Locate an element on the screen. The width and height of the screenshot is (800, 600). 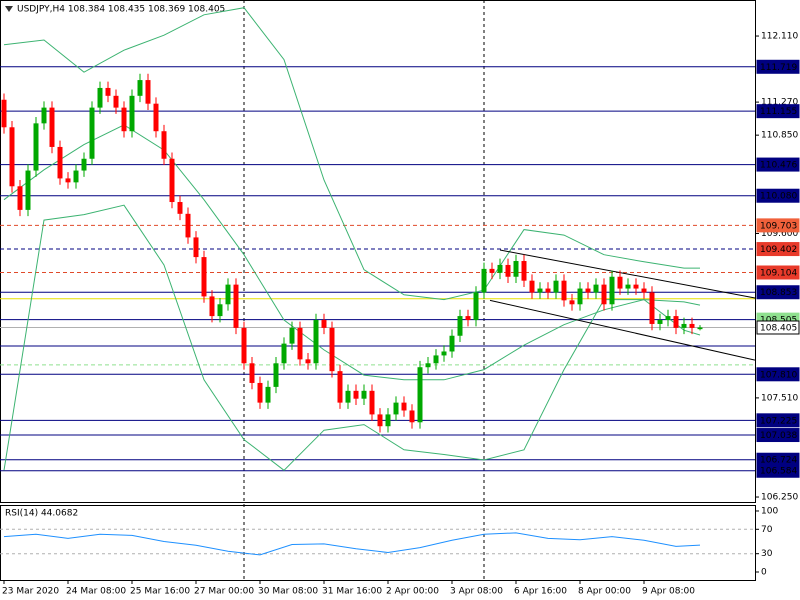
level-label: 107.225 is located at coordinates (778, 421).